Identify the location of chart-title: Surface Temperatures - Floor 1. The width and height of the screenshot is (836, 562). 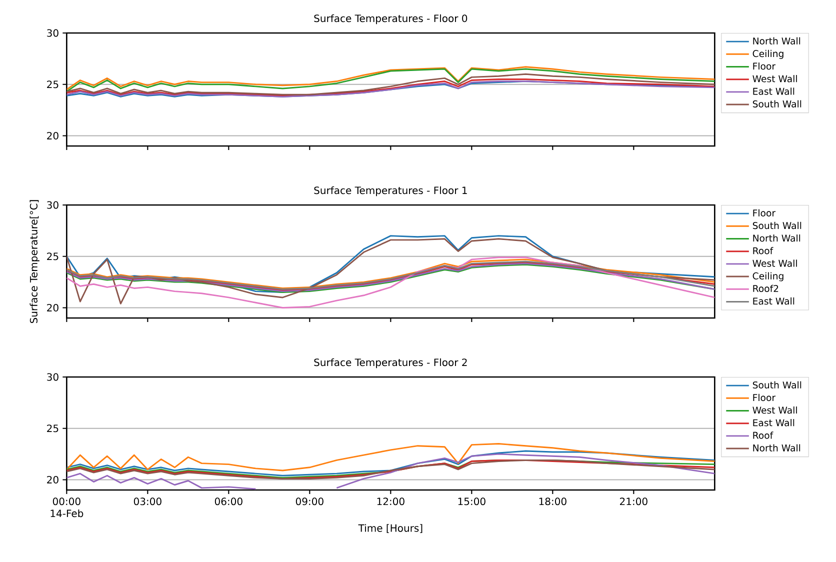
(390, 191).